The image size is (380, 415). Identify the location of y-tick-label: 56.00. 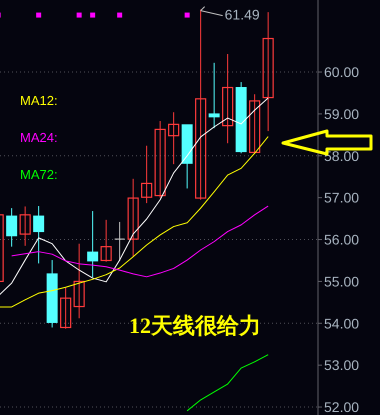
(342, 240).